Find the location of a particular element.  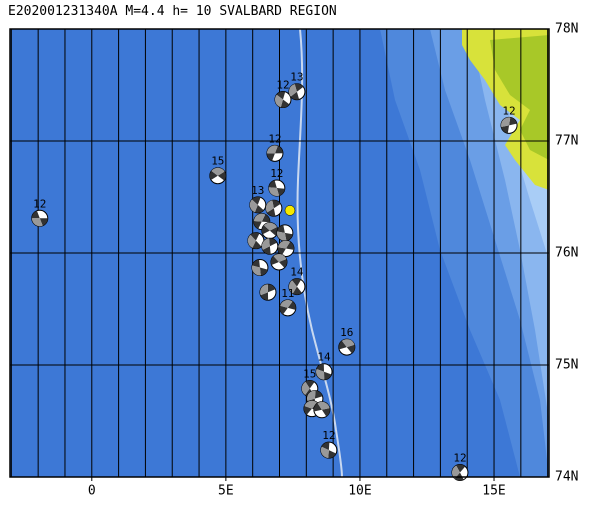

x-tick-label: 10E is located at coordinates (359, 491).